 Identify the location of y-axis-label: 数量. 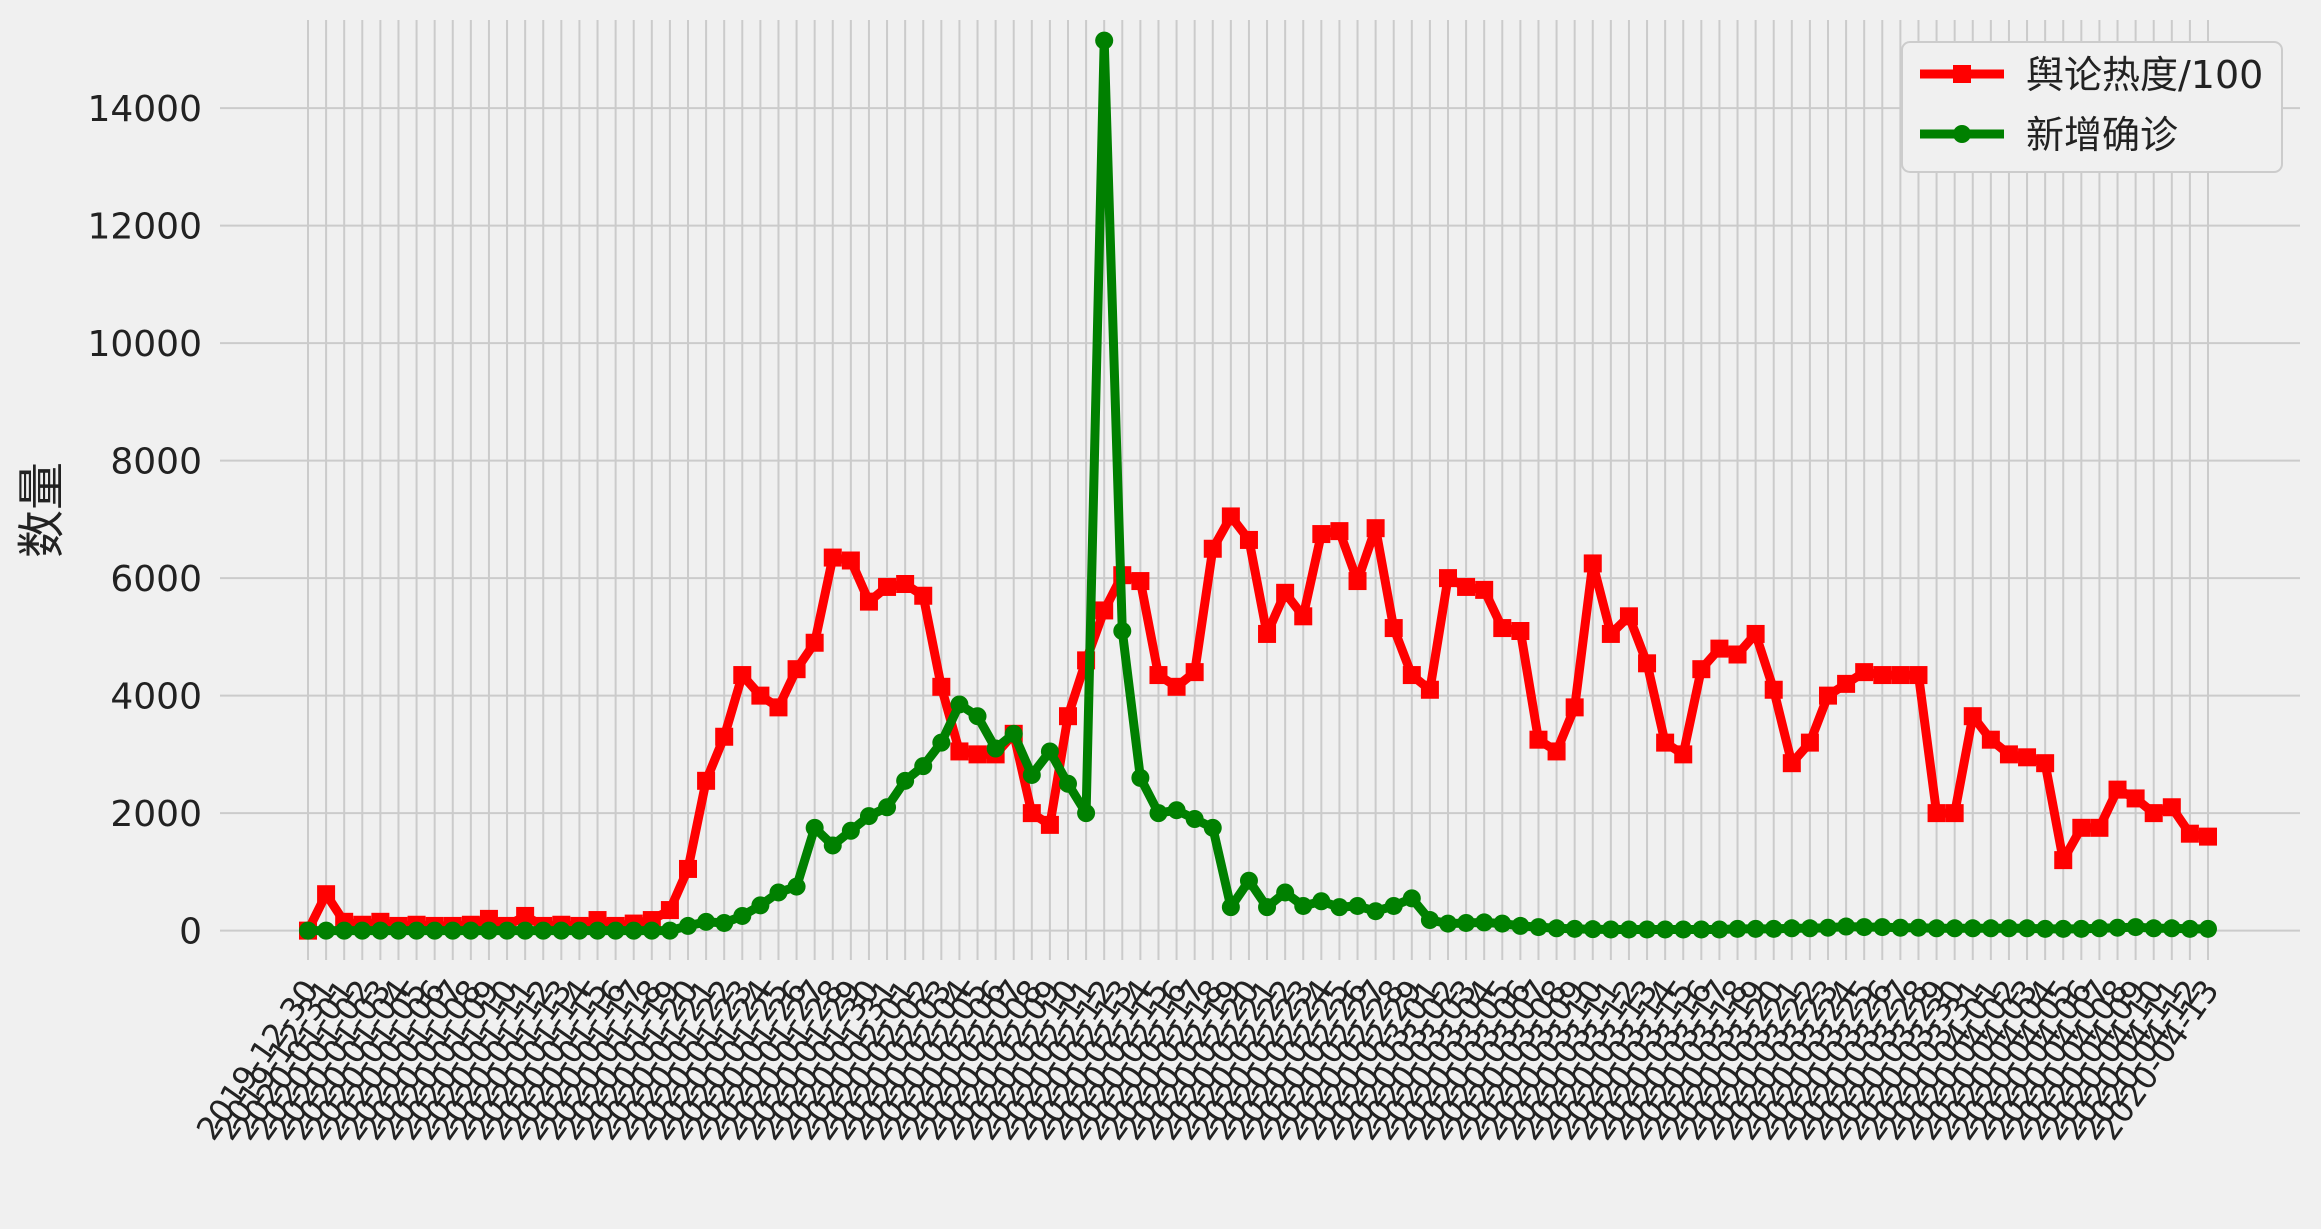
(42, 510).